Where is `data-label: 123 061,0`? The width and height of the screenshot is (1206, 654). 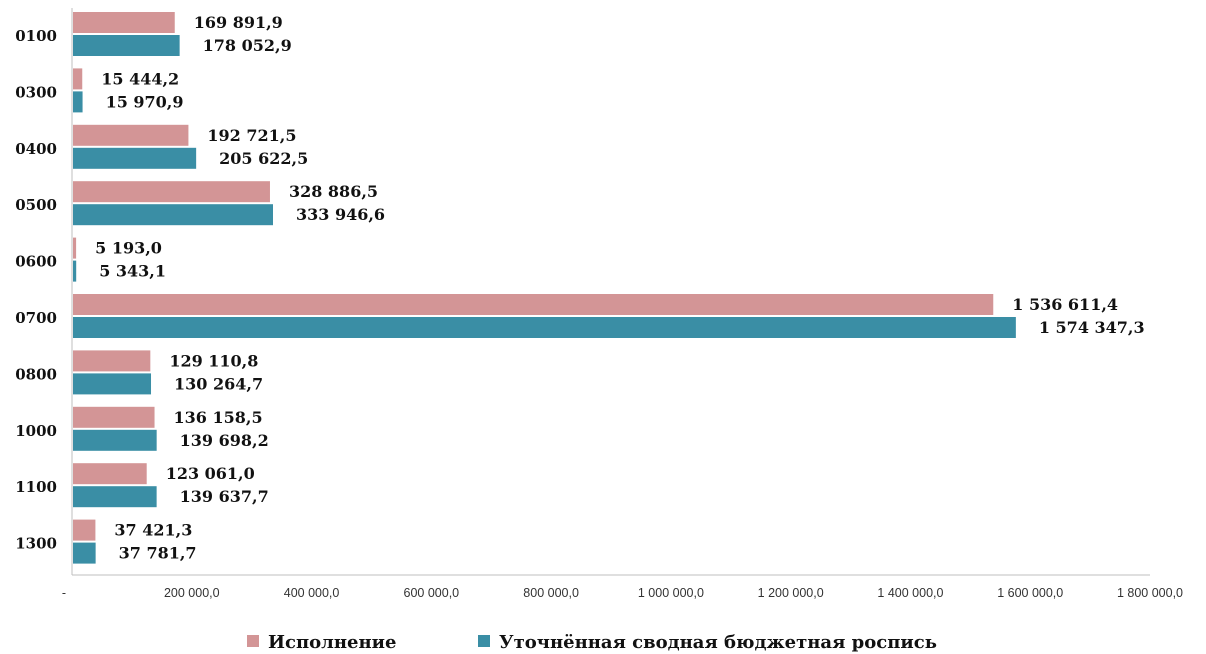
data-label: 123 061,0 is located at coordinates (210, 473).